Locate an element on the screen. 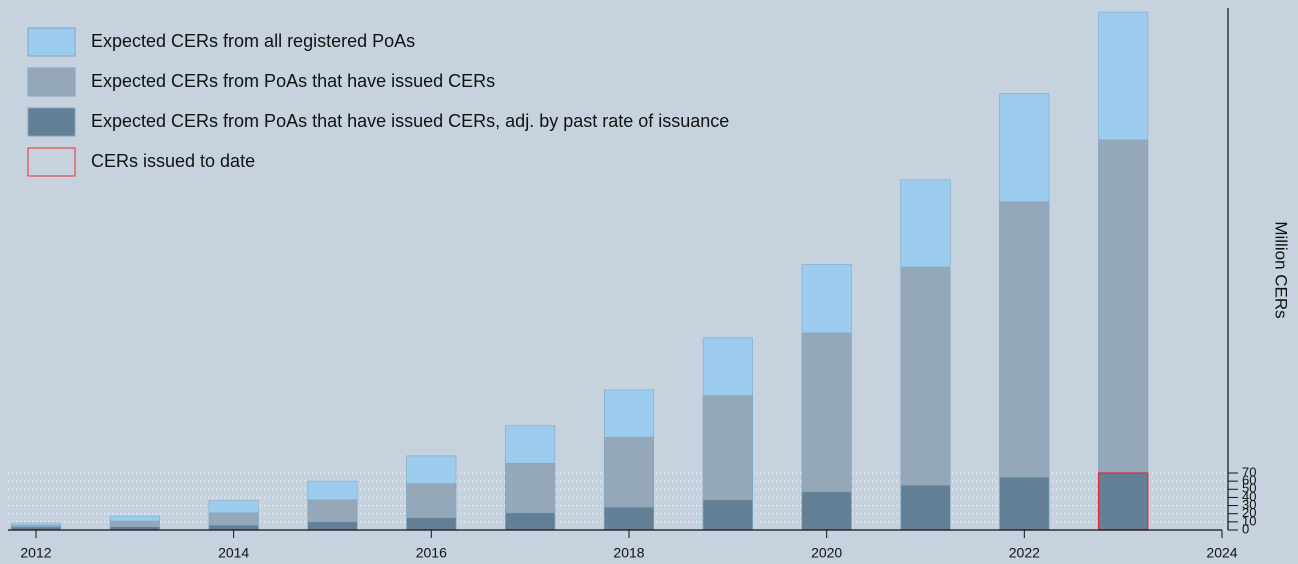 This screenshot has height=564, width=1298. y-tick-label: 20 is located at coordinates (1249, 512).